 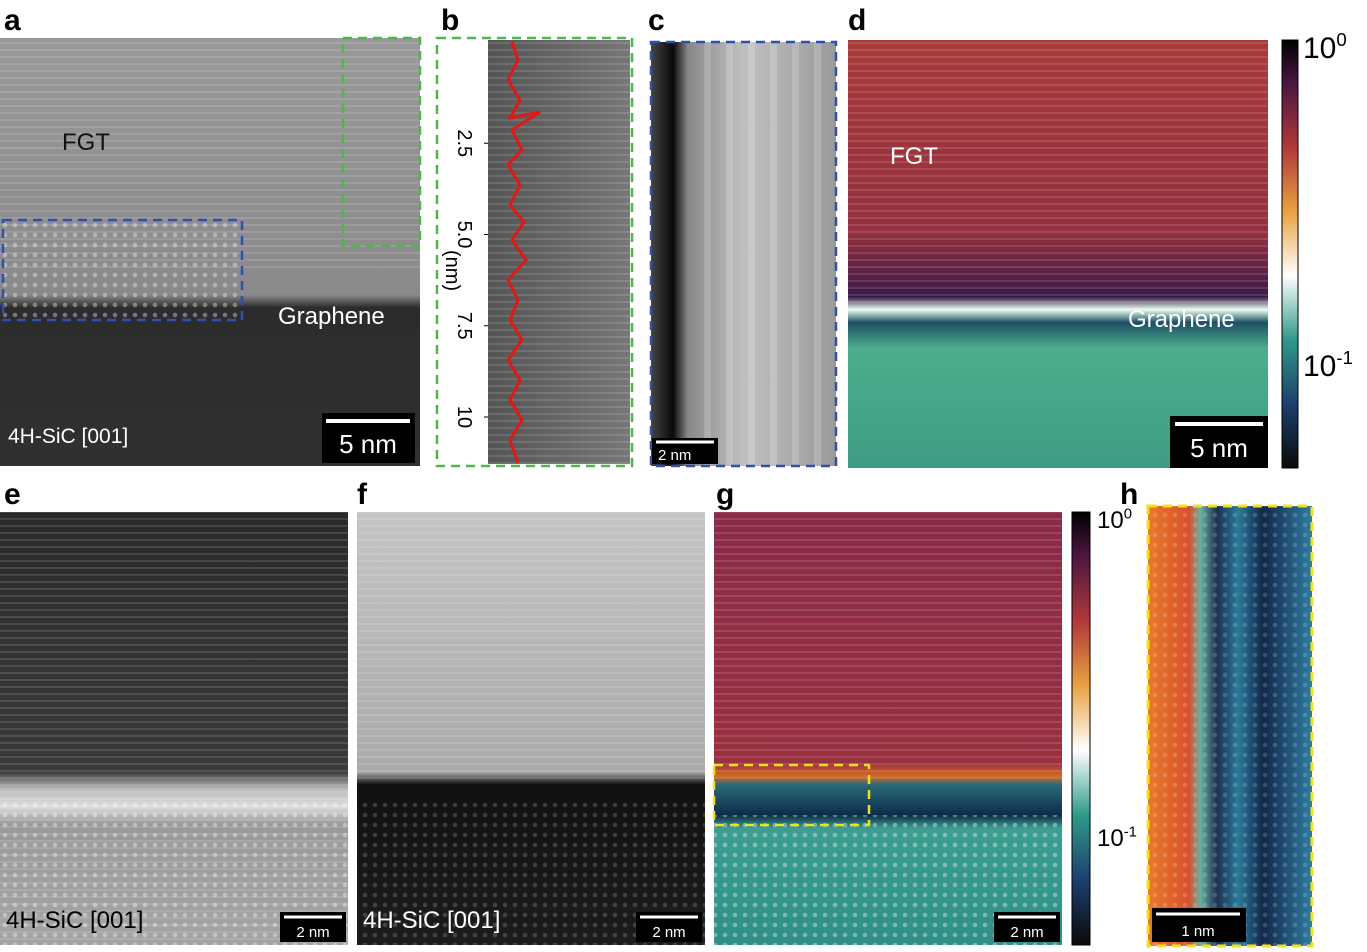 What do you see at coordinates (857, 20) in the screenshot?
I see `panel-label: d` at bounding box center [857, 20].